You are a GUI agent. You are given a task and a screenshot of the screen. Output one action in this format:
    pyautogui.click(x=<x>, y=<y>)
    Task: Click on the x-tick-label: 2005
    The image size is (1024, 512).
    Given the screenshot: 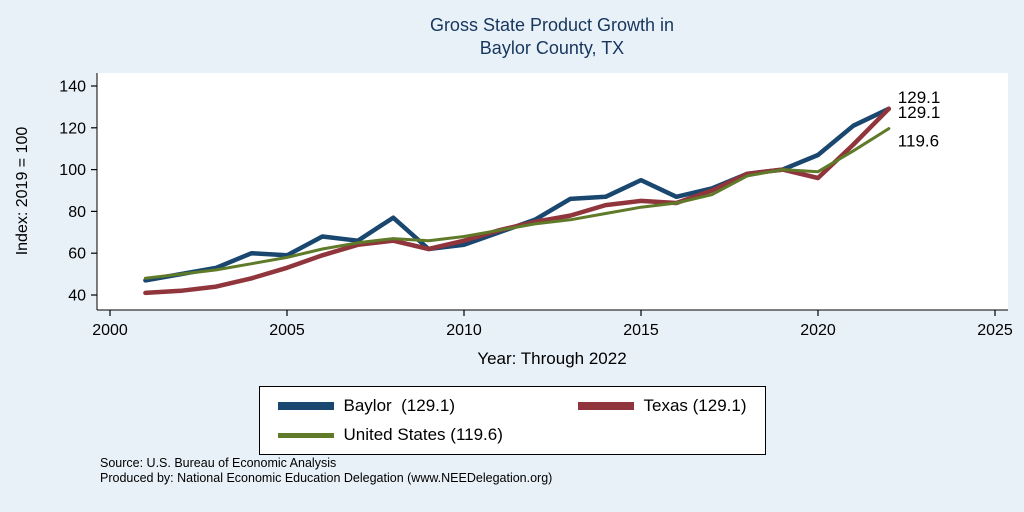 What is the action you would take?
    pyautogui.click(x=287, y=330)
    